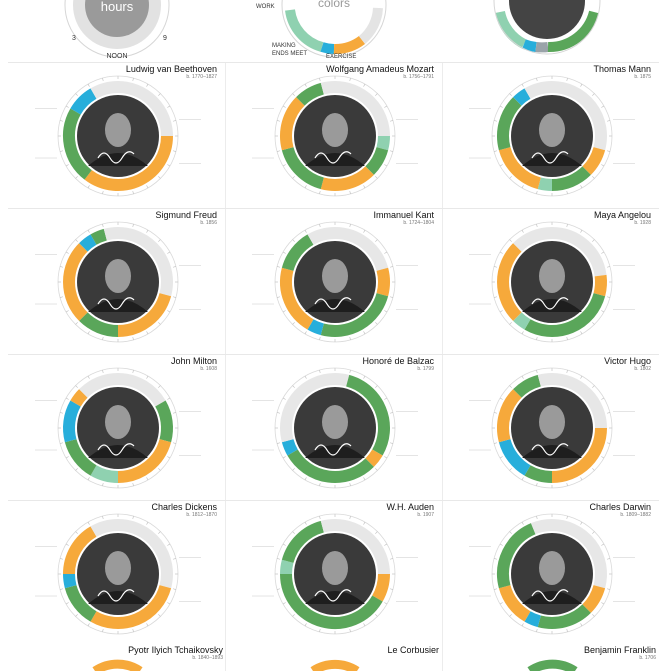 Image resolution: width=667 pixels, height=671 pixels. Describe the element at coordinates (116, 281) in the screenshot. I see `person-schedule-card: Sigmund Freud b. 1856` at that location.